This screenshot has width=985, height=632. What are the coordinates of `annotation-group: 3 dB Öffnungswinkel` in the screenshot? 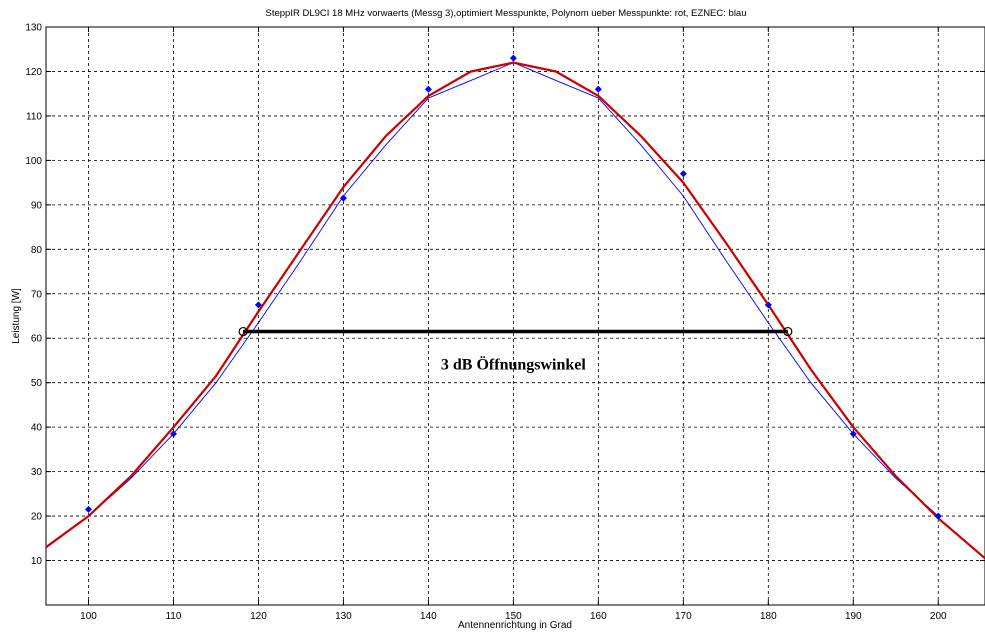 It's located at (515, 349).